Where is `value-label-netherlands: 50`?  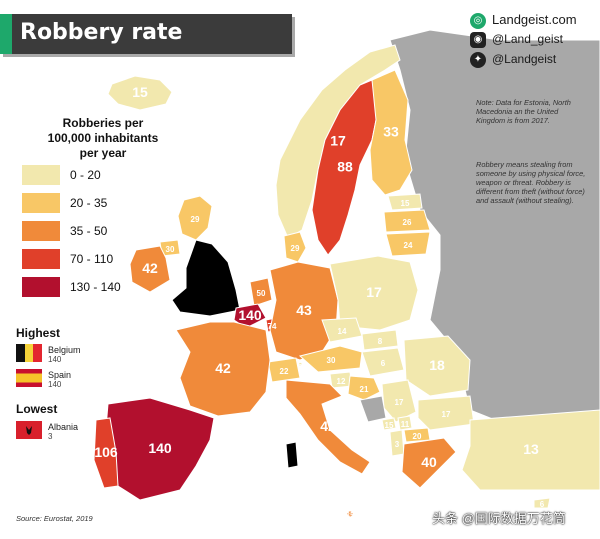
value-label-netherlands: 50 is located at coordinates (261, 293).